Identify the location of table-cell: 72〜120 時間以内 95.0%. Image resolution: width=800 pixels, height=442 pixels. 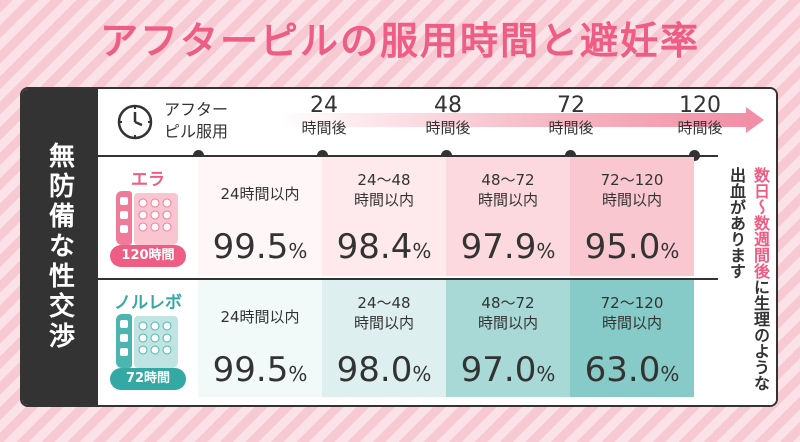
(632, 216).